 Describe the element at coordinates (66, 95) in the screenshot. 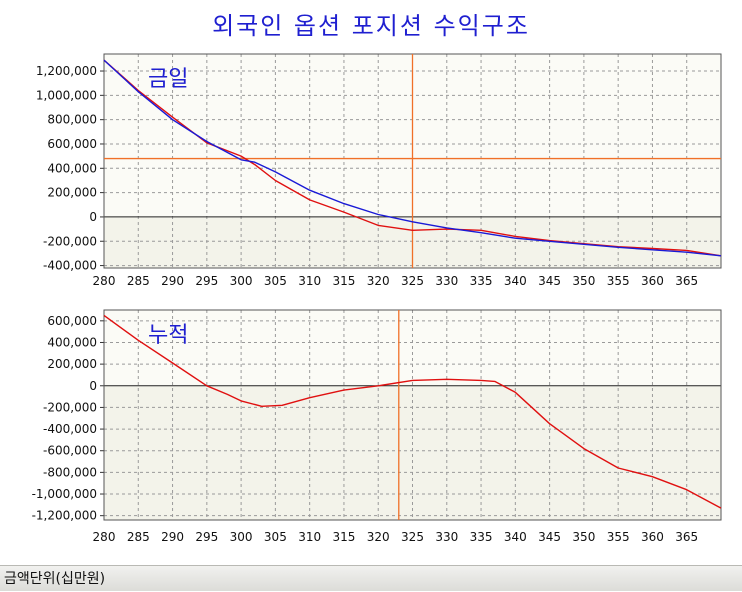

I see `y-tick-label: 1,000,000` at that location.